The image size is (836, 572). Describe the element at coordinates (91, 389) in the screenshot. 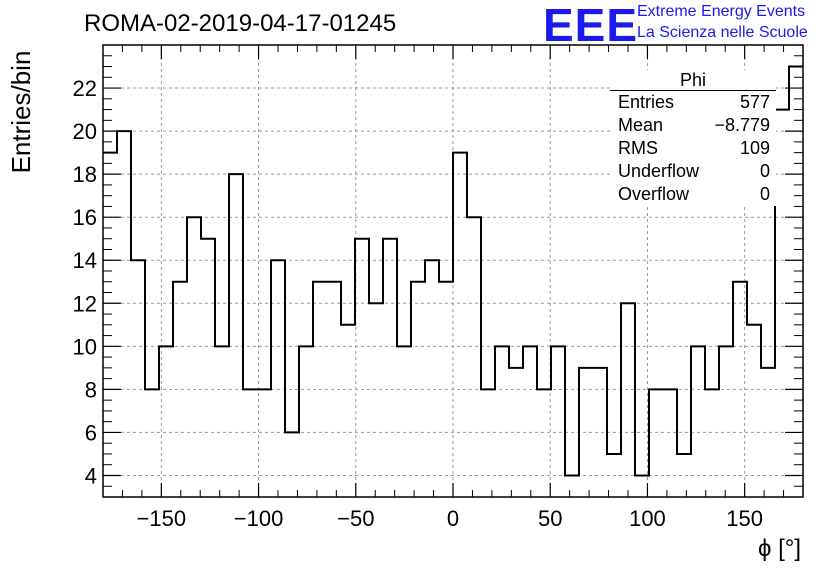

I see `y-tick-label: 8` at that location.